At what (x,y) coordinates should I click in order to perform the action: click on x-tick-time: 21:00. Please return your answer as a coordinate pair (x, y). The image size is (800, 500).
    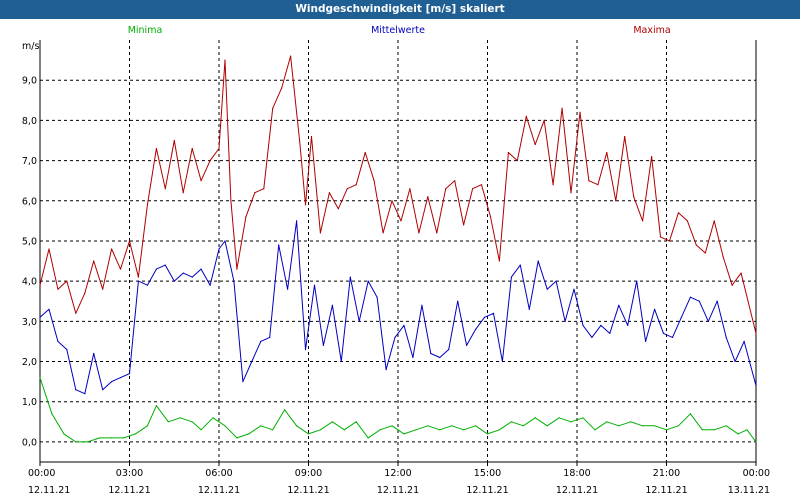
    Looking at the image, I should click on (666, 473).